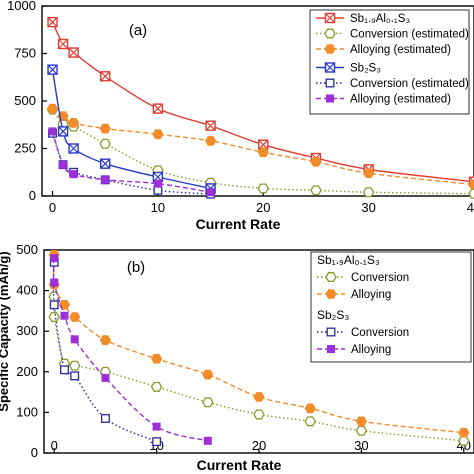  Describe the element at coordinates (354, 350) in the screenshot. I see `legend-entry: Alloying` at that location.